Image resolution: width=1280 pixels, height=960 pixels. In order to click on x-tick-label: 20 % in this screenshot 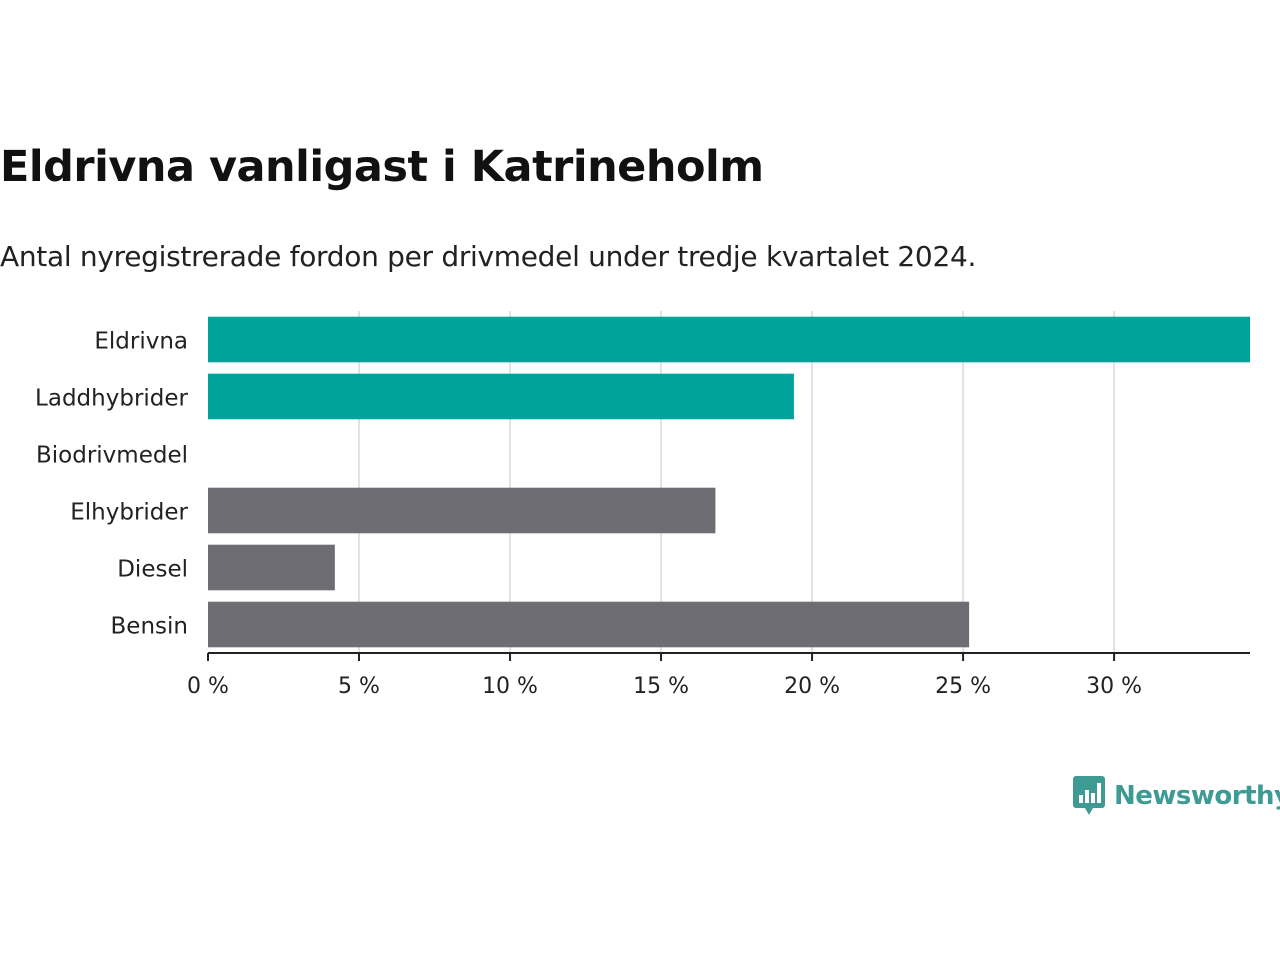, I will do `click(812, 686)`.